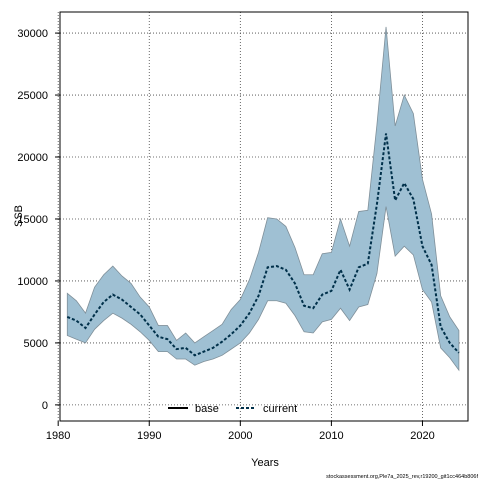 This screenshot has width=480, height=480. I want to click on y-tick-label: 5000, so click(36, 344).